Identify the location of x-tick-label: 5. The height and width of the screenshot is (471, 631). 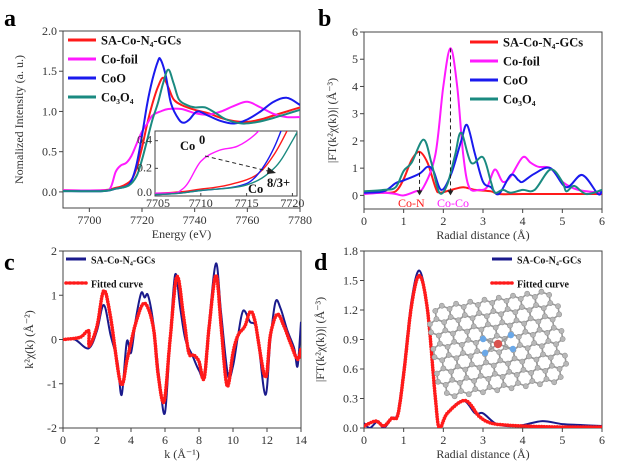
(562, 221).